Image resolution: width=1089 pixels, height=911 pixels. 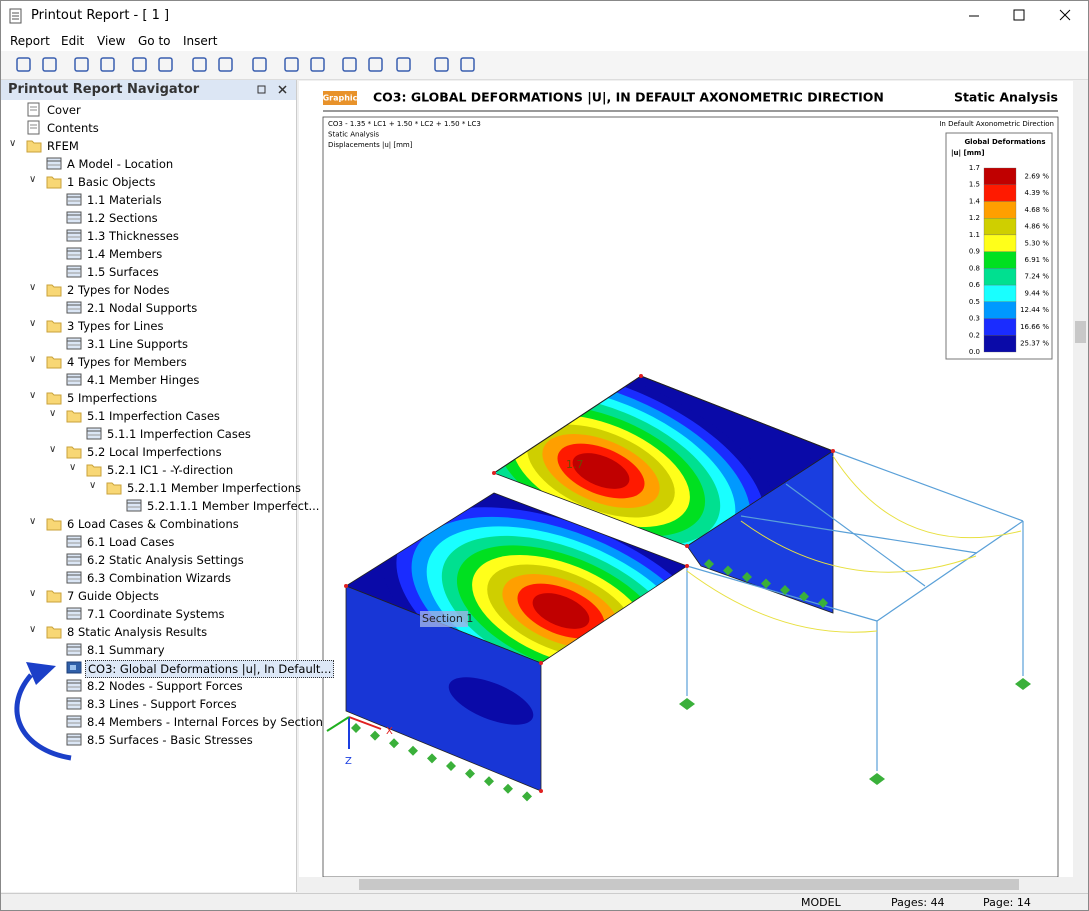 What do you see at coordinates (1006, 97) in the screenshot?
I see `report-section: Static Analysis` at bounding box center [1006, 97].